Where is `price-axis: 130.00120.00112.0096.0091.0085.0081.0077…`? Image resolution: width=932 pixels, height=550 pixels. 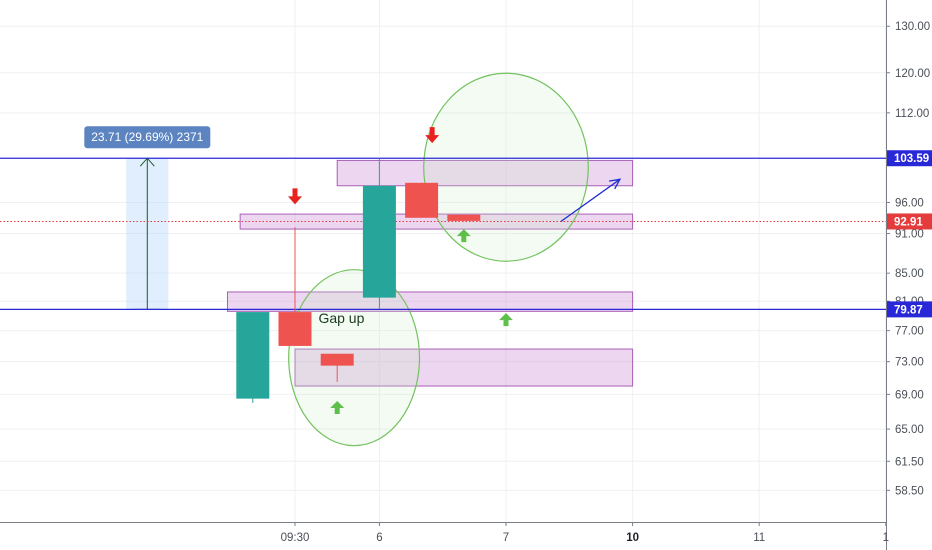 price-axis: 130.00120.00112.0096.0091.0085.0081.0077… is located at coordinates (909, 275).